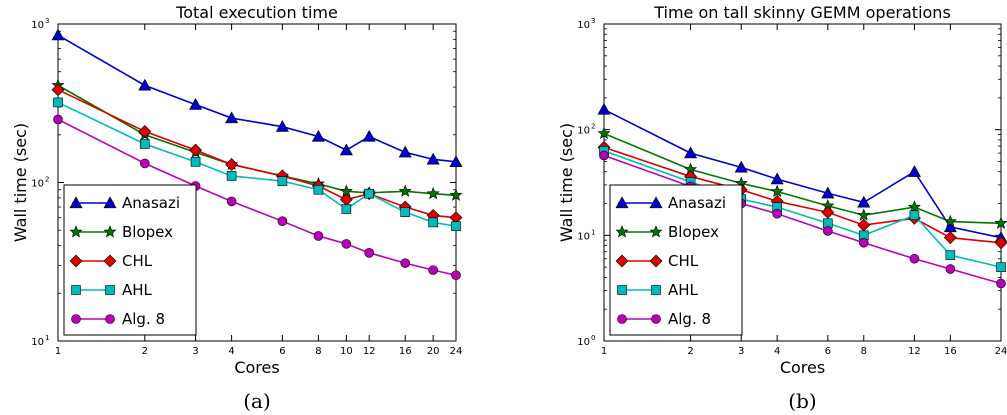 The height and width of the screenshot is (415, 1007). I want to click on x-tick-label: 6, so click(282, 351).